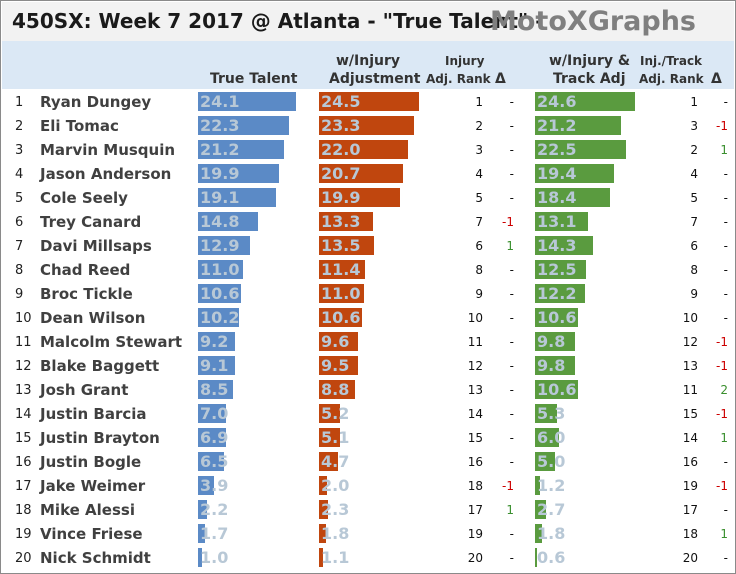 Image resolution: width=736 pixels, height=574 pixels. What do you see at coordinates (551, 557) in the screenshot?
I see `trk-value: 0.6` at bounding box center [551, 557].